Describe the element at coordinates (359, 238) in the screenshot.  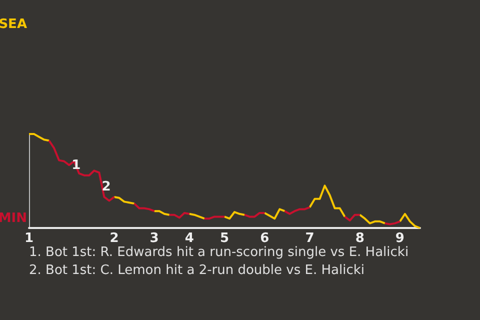
I see `x-tick-label: 8` at that location.